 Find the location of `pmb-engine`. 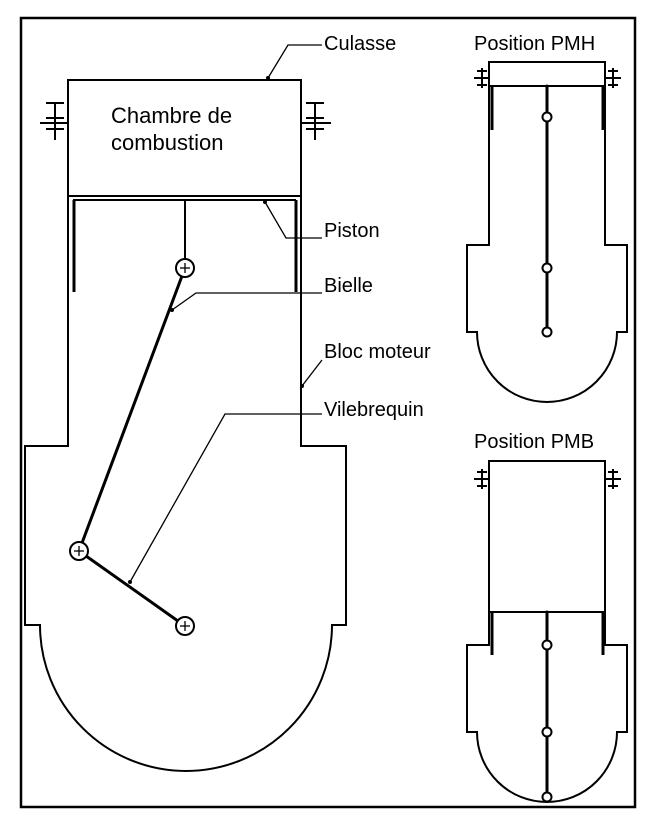

pmb-engine is located at coordinates (547, 631).